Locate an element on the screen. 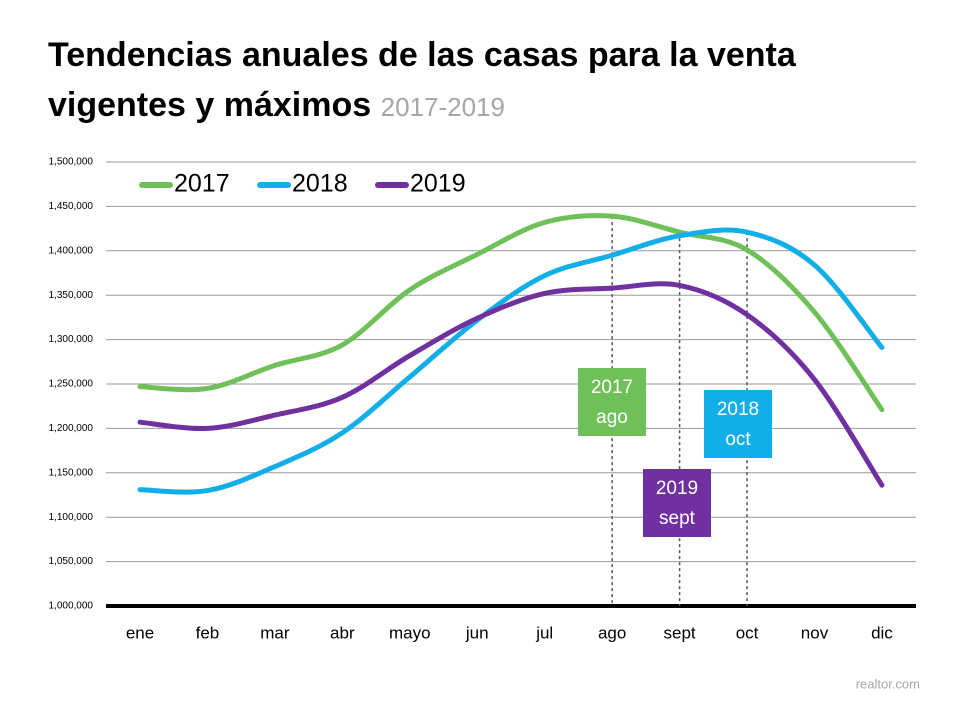  x-tick-label: jul is located at coordinates (544, 632).